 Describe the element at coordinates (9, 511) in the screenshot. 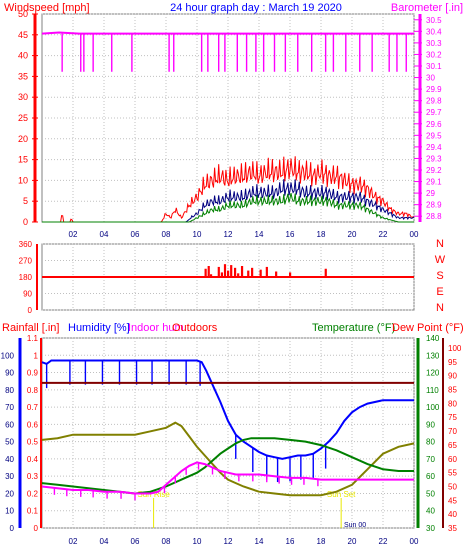

I see `humidity-tick: 10` at that location.